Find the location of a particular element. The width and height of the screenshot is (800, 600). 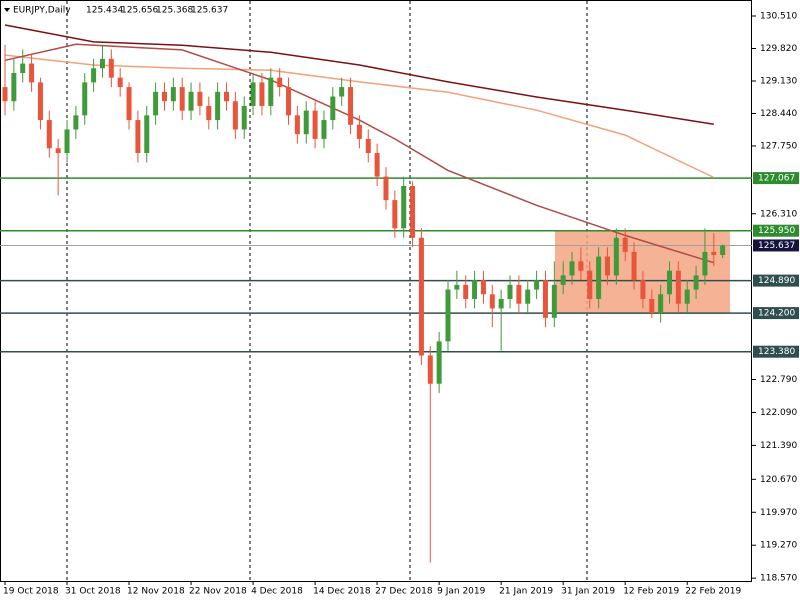

header-icon is located at coordinates (7, 10).